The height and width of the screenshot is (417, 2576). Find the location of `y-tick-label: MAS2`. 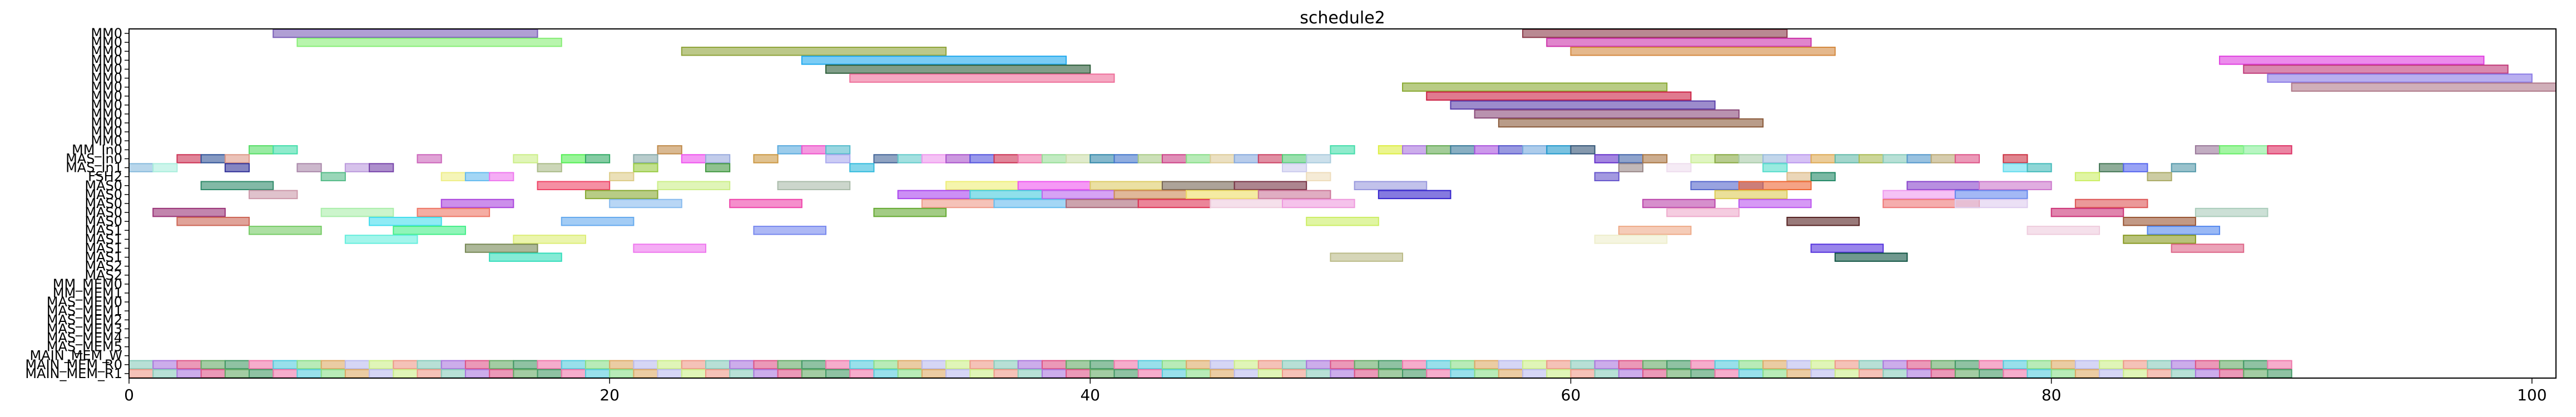

y-tick-label: MAS2 is located at coordinates (103, 275).